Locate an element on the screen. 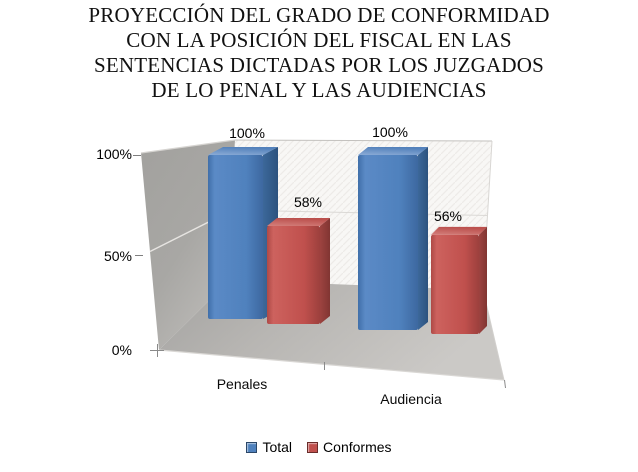  bar-penales-conformes is located at coordinates (298, 270).